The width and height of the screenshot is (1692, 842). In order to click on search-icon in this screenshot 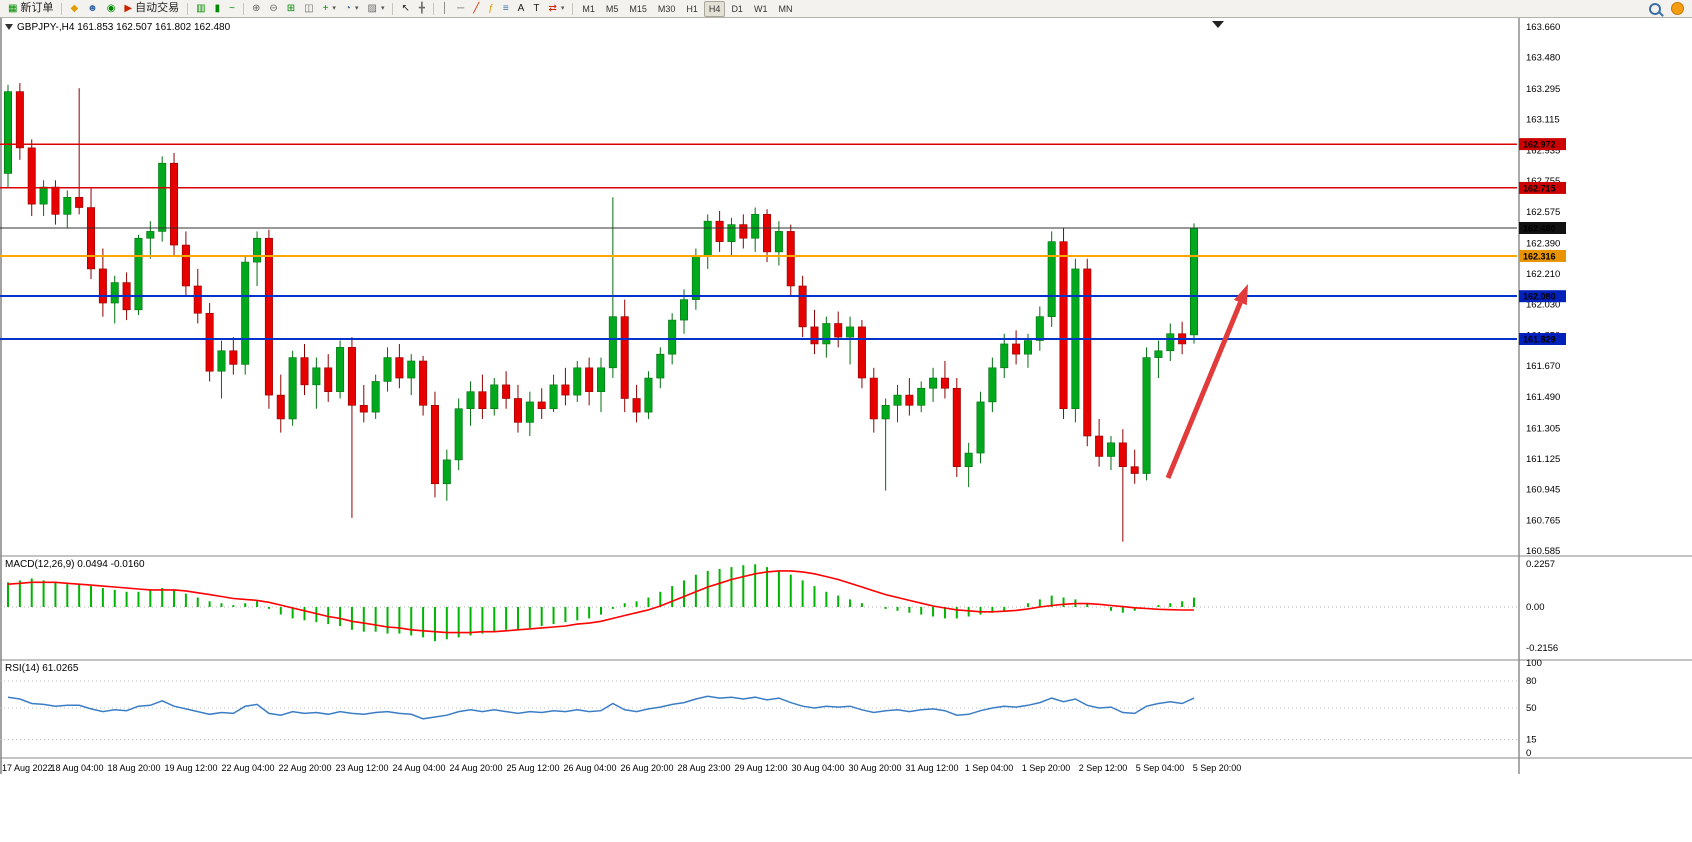, I will do `click(1655, 8)`.